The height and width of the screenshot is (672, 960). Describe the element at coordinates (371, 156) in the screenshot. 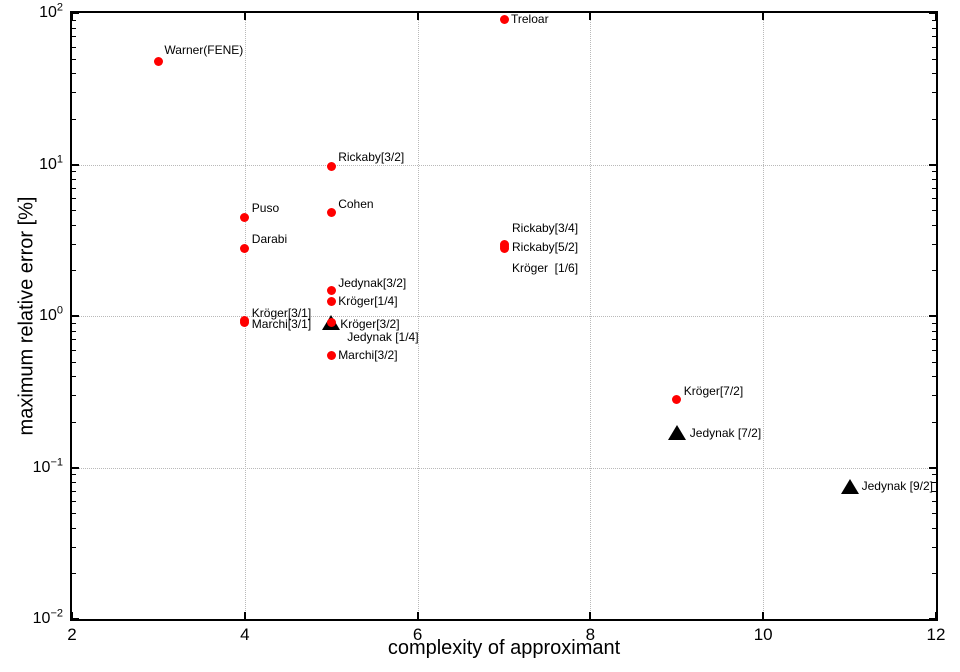

I see `point-label: Rickaby[3/2]` at that location.